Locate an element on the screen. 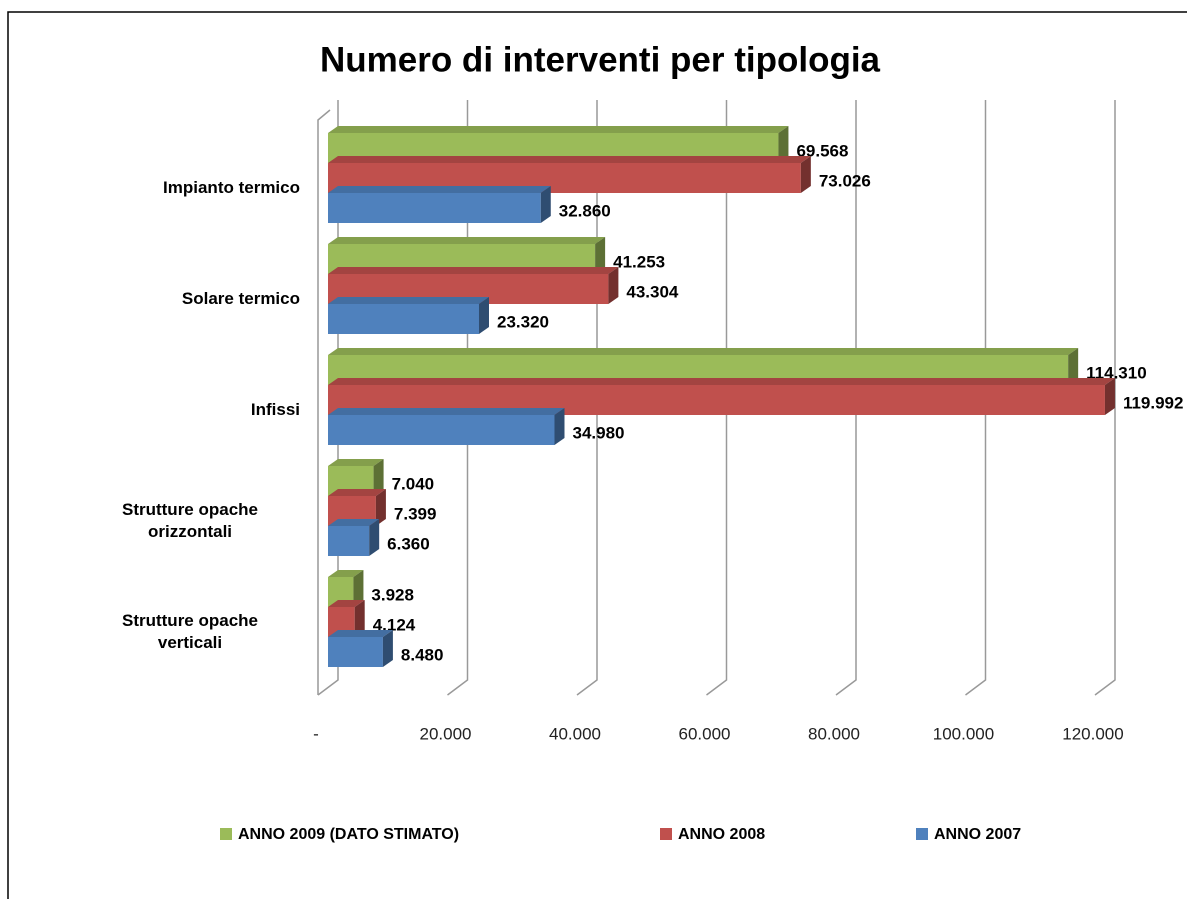 This screenshot has width=1187, height=899. value-label: 114.310 is located at coordinates (1116, 372).